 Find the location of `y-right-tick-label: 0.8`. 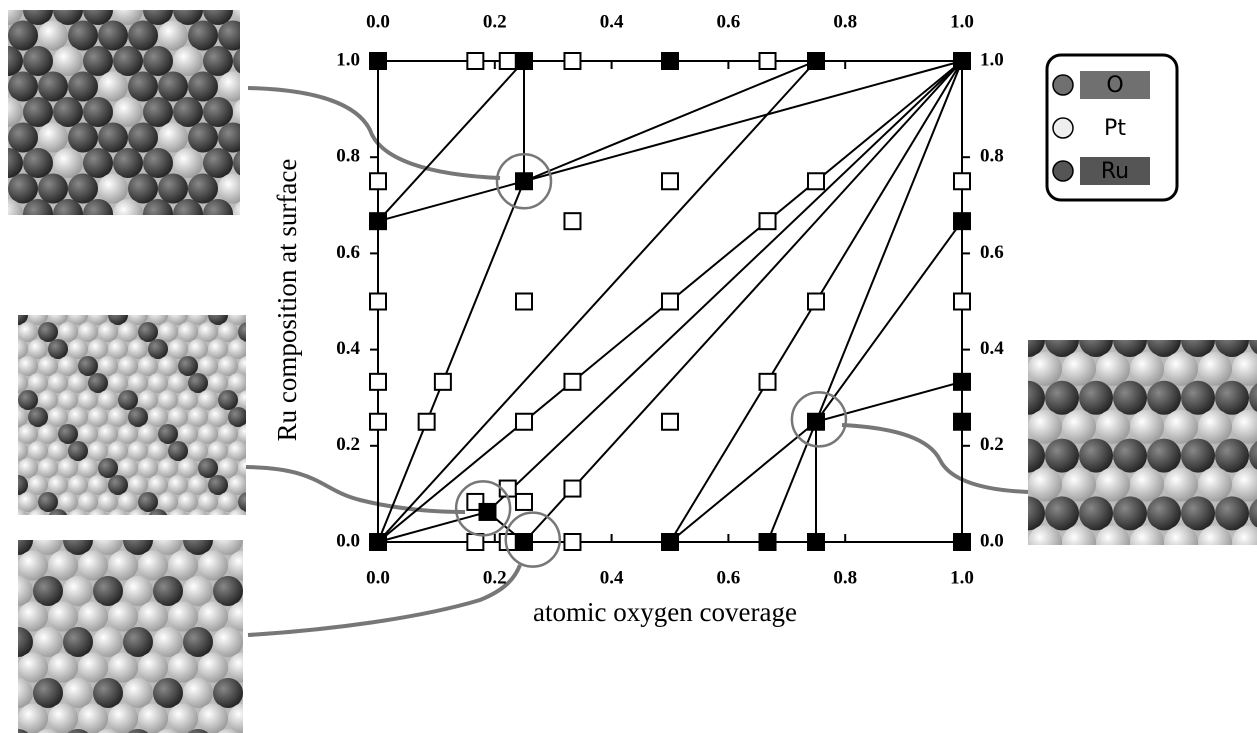

y-right-tick-label: 0.8 is located at coordinates (992, 156).